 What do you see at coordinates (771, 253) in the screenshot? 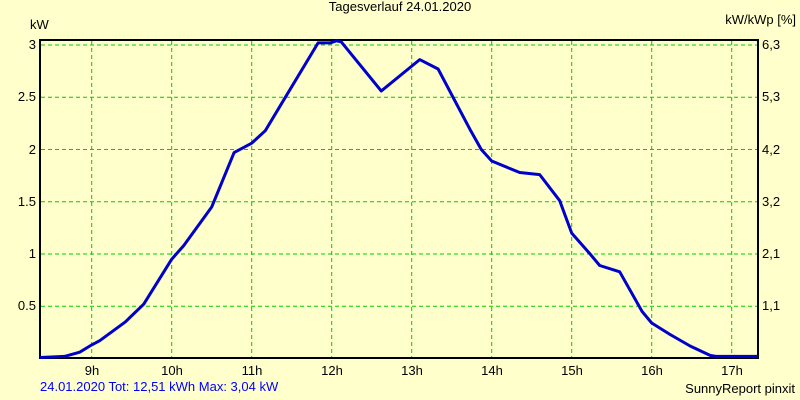
I see `y-tick-right: 2,1` at bounding box center [771, 253].